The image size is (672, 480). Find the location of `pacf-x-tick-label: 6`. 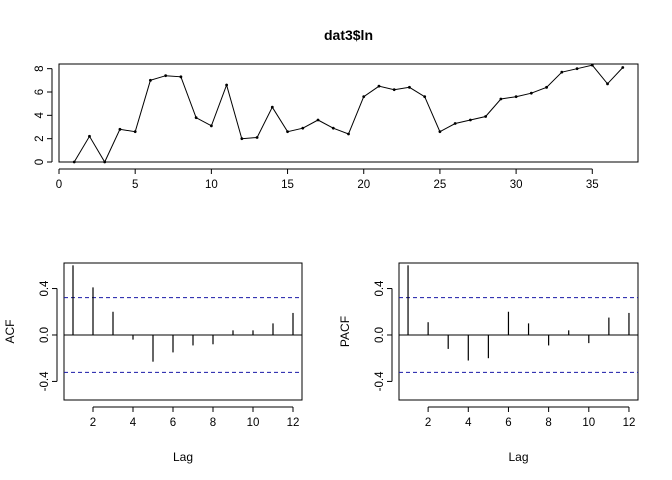

pacf-x-tick-label: 6 is located at coordinates (508, 423).